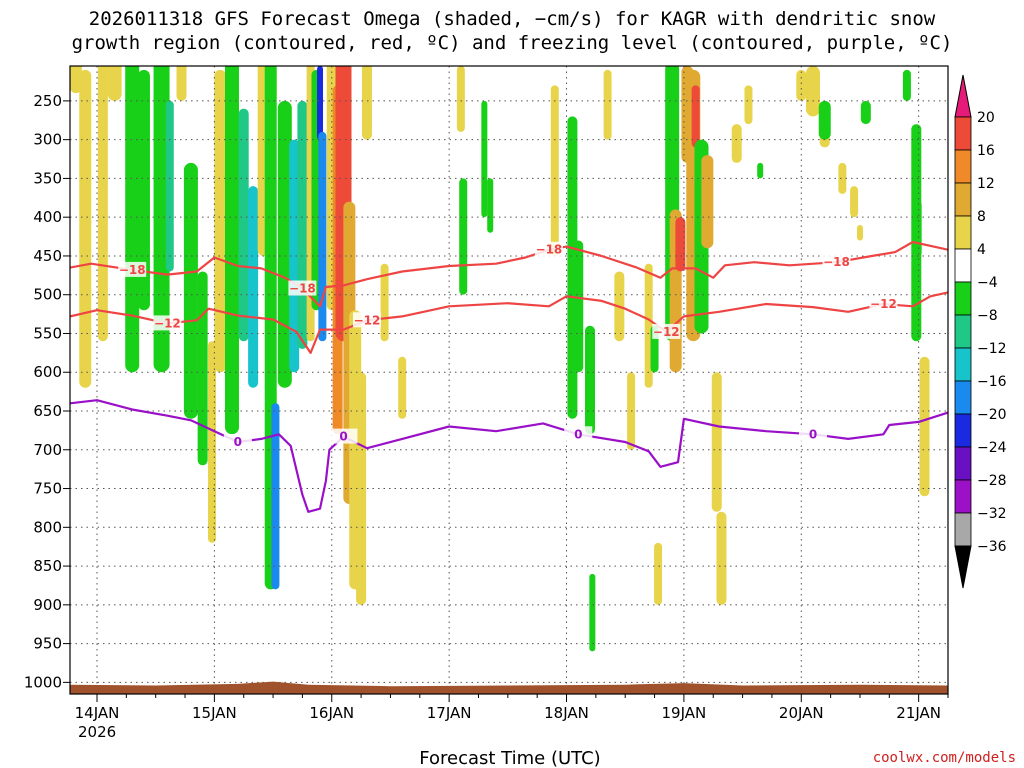  I want to click on colorbar-label: −24, so click(992, 448).